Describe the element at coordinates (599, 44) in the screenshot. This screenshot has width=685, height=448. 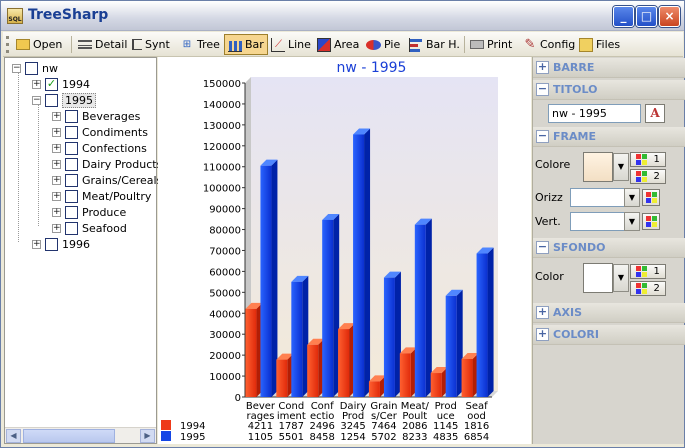
I see `files-button: Files` at that location.